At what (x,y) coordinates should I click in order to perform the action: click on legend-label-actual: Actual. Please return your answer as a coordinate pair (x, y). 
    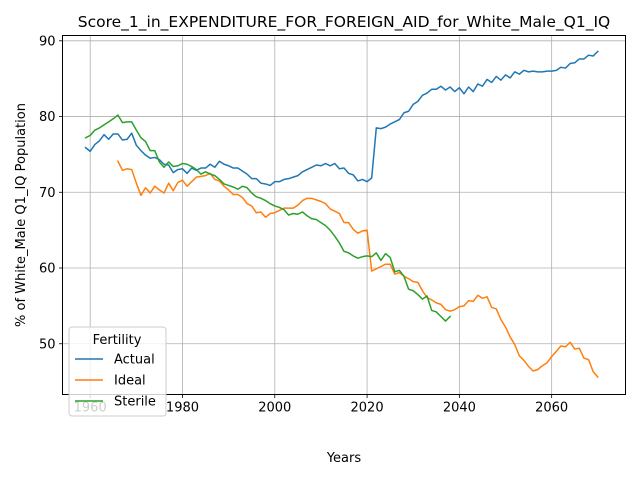
    Looking at the image, I should click on (134, 360).